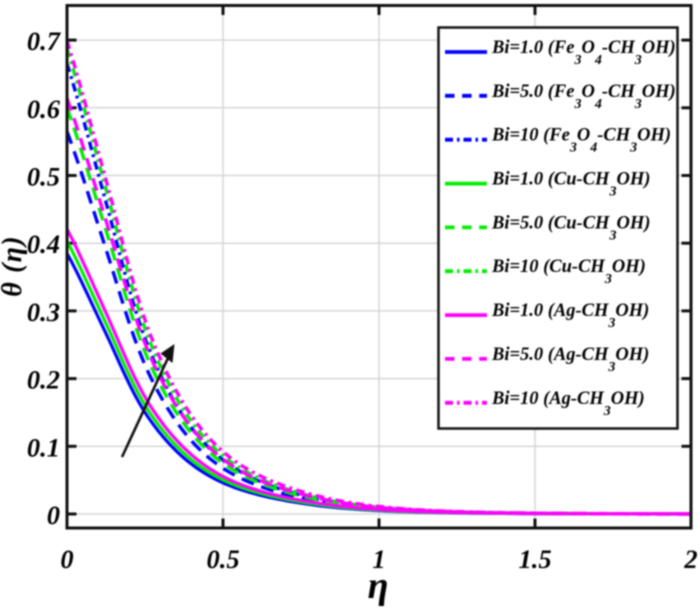  What do you see at coordinates (14, 266) in the screenshot?
I see `svg-text: θ (η)` at bounding box center [14, 266].